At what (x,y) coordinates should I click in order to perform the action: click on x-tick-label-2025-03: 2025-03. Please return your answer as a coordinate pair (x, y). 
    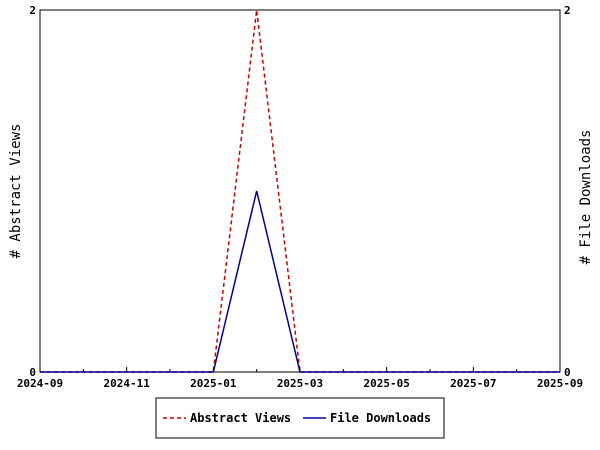
    Looking at the image, I should click on (300, 383).